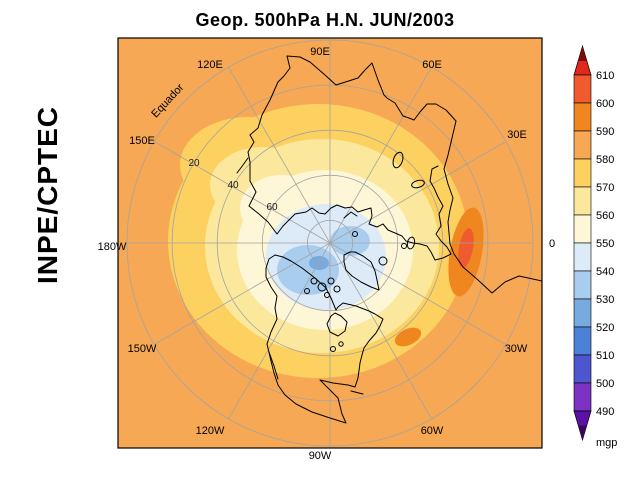 Image resolution: width=640 pixels, height=494 pixels. I want to click on meridian-label-30w: 30W, so click(516, 349).